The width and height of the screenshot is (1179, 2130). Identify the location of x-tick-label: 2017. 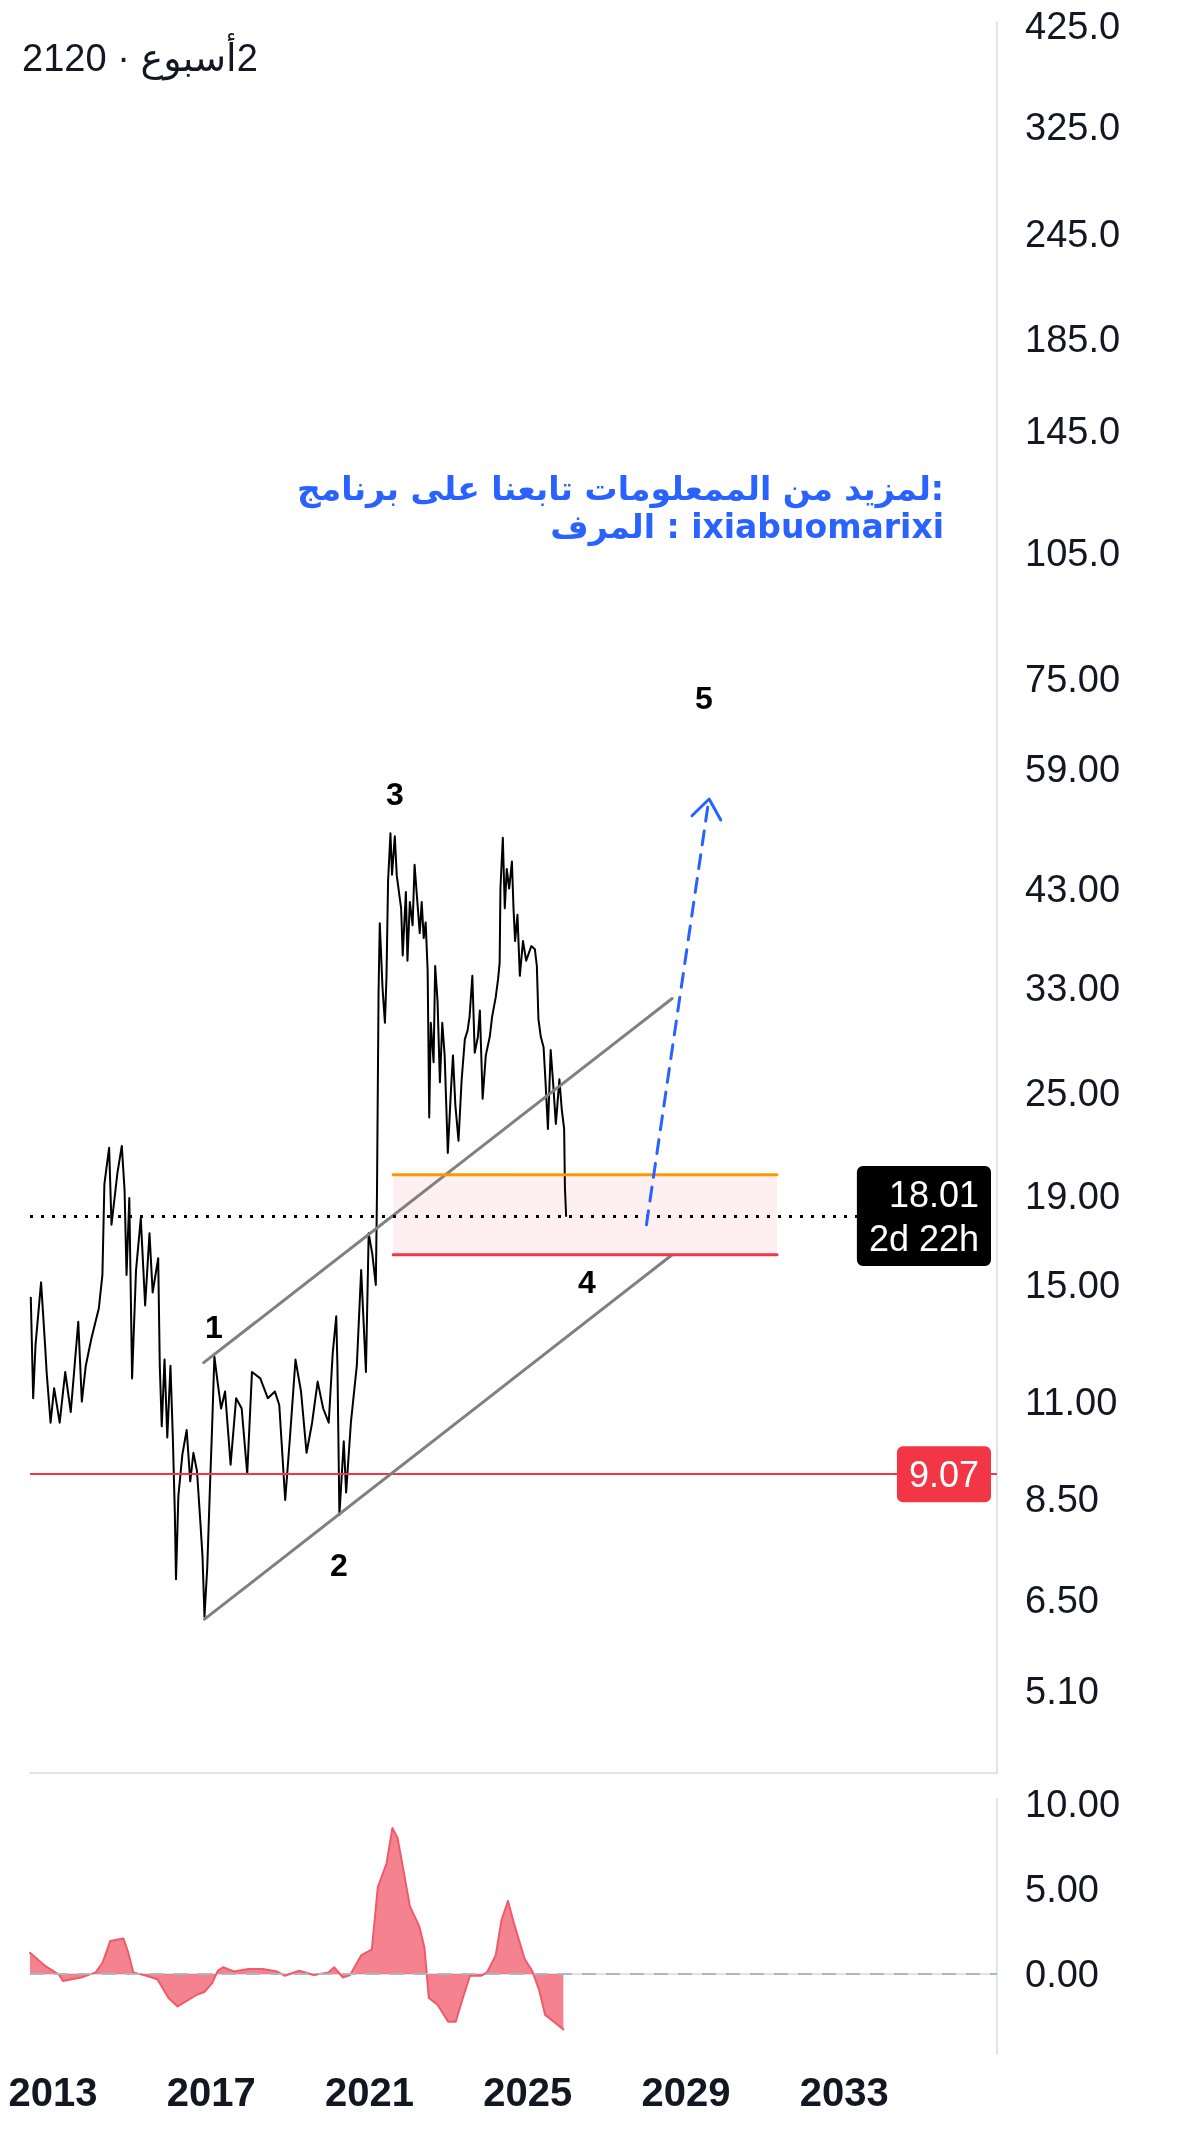
(211, 2092).